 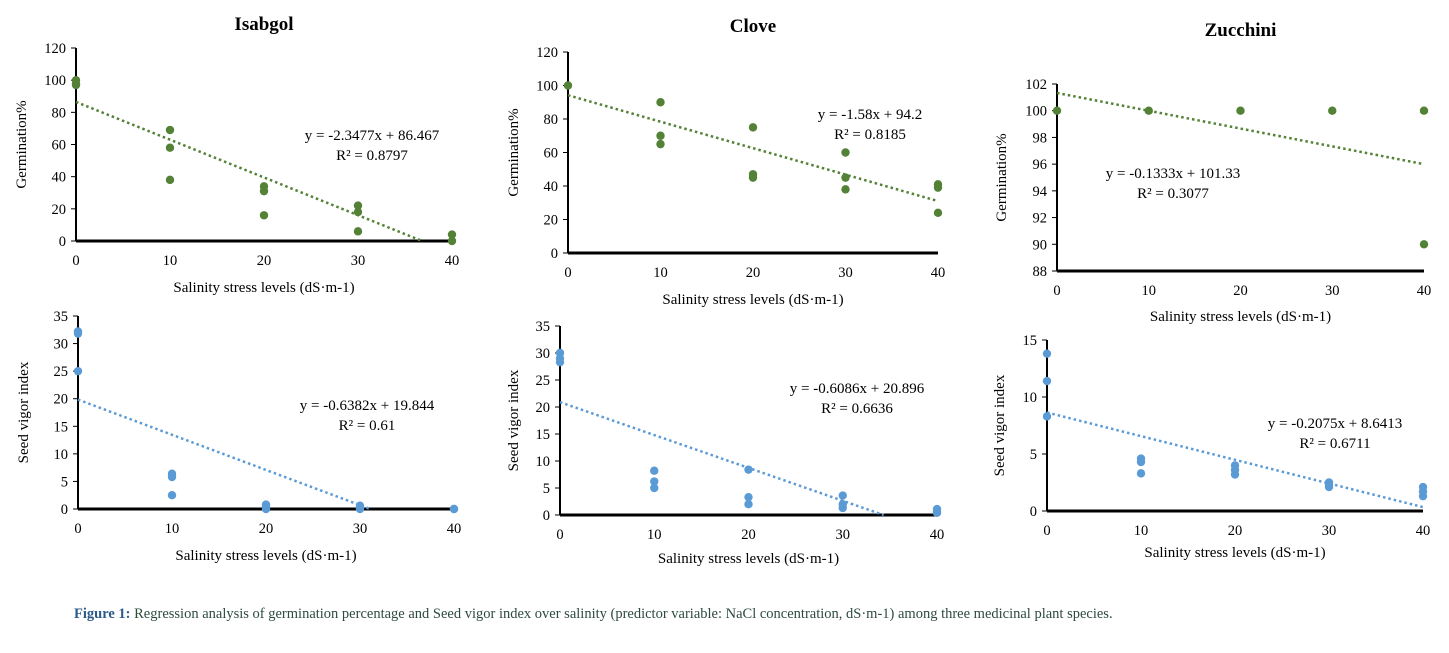 I want to click on trendline-r2: R² = 0.3077, so click(x=1173, y=194).